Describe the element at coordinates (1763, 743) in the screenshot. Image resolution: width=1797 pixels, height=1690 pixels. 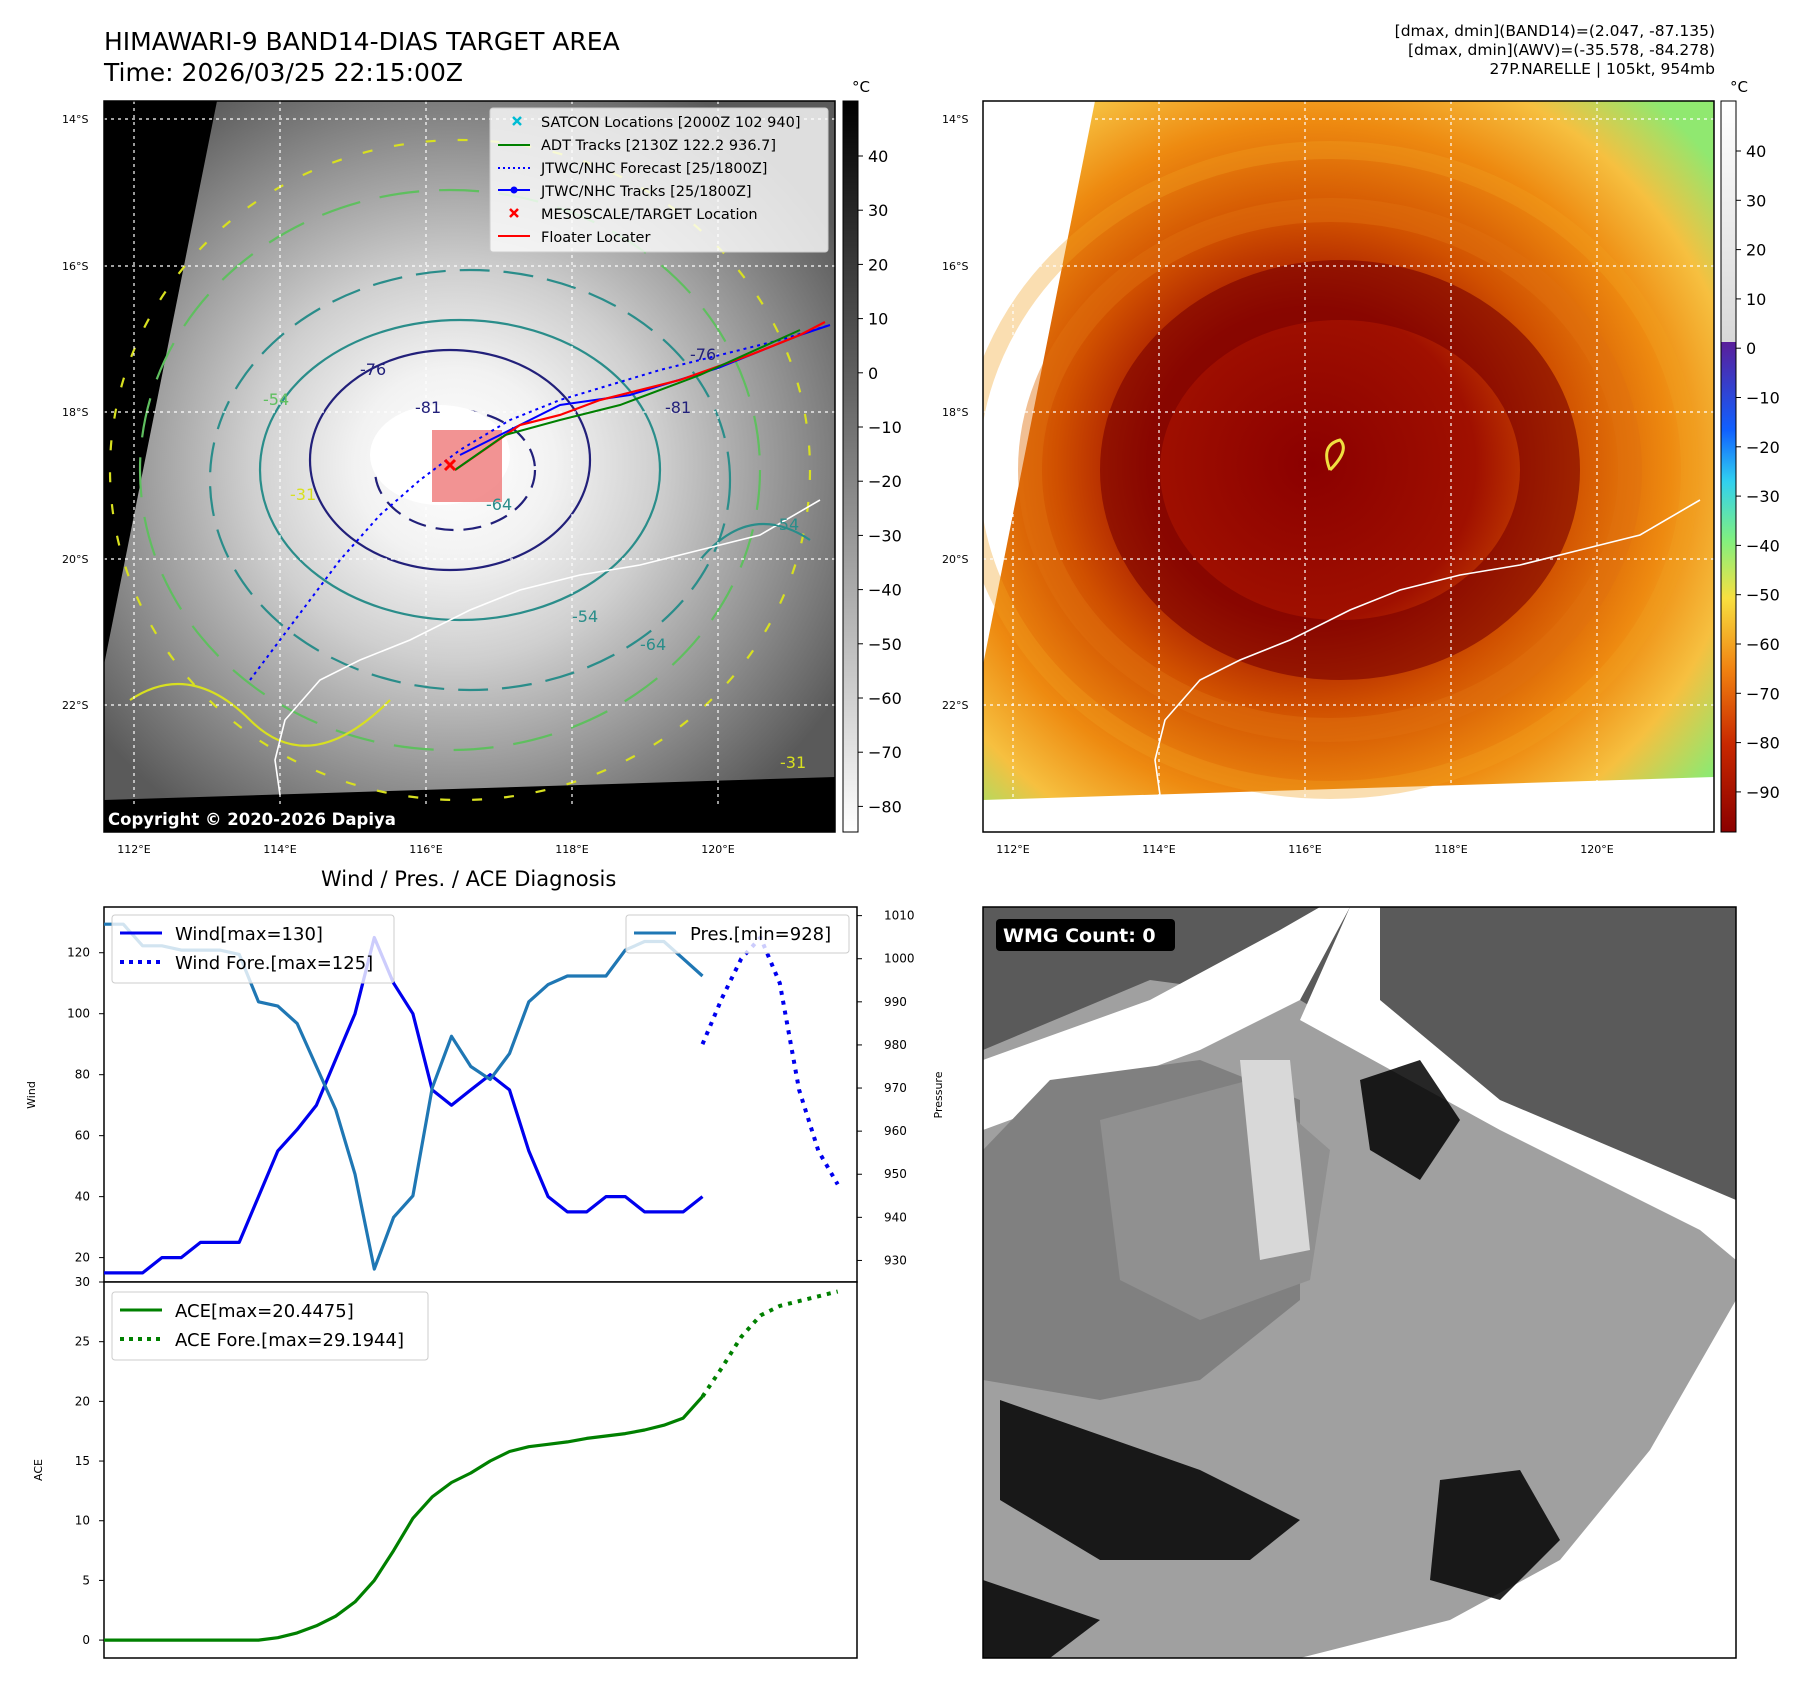
I see `colorbar-tick-label: −80` at that location.